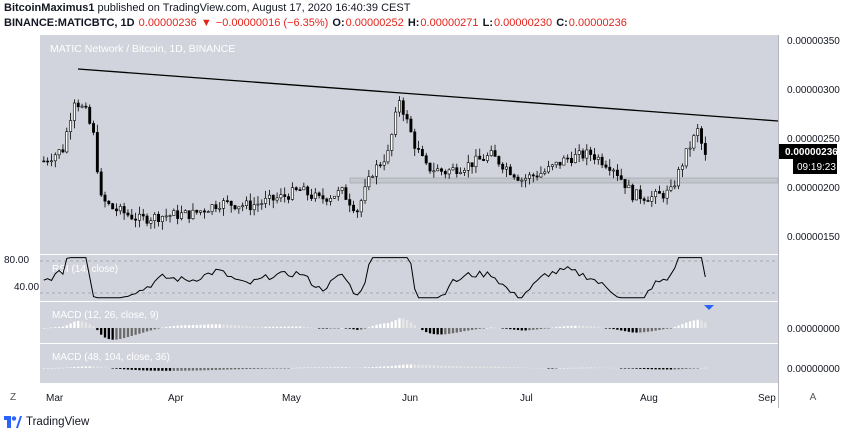 This screenshot has height=439, width=850. Describe the element at coordinates (767, 398) in the screenshot. I see `time-tick: Sep` at that location.